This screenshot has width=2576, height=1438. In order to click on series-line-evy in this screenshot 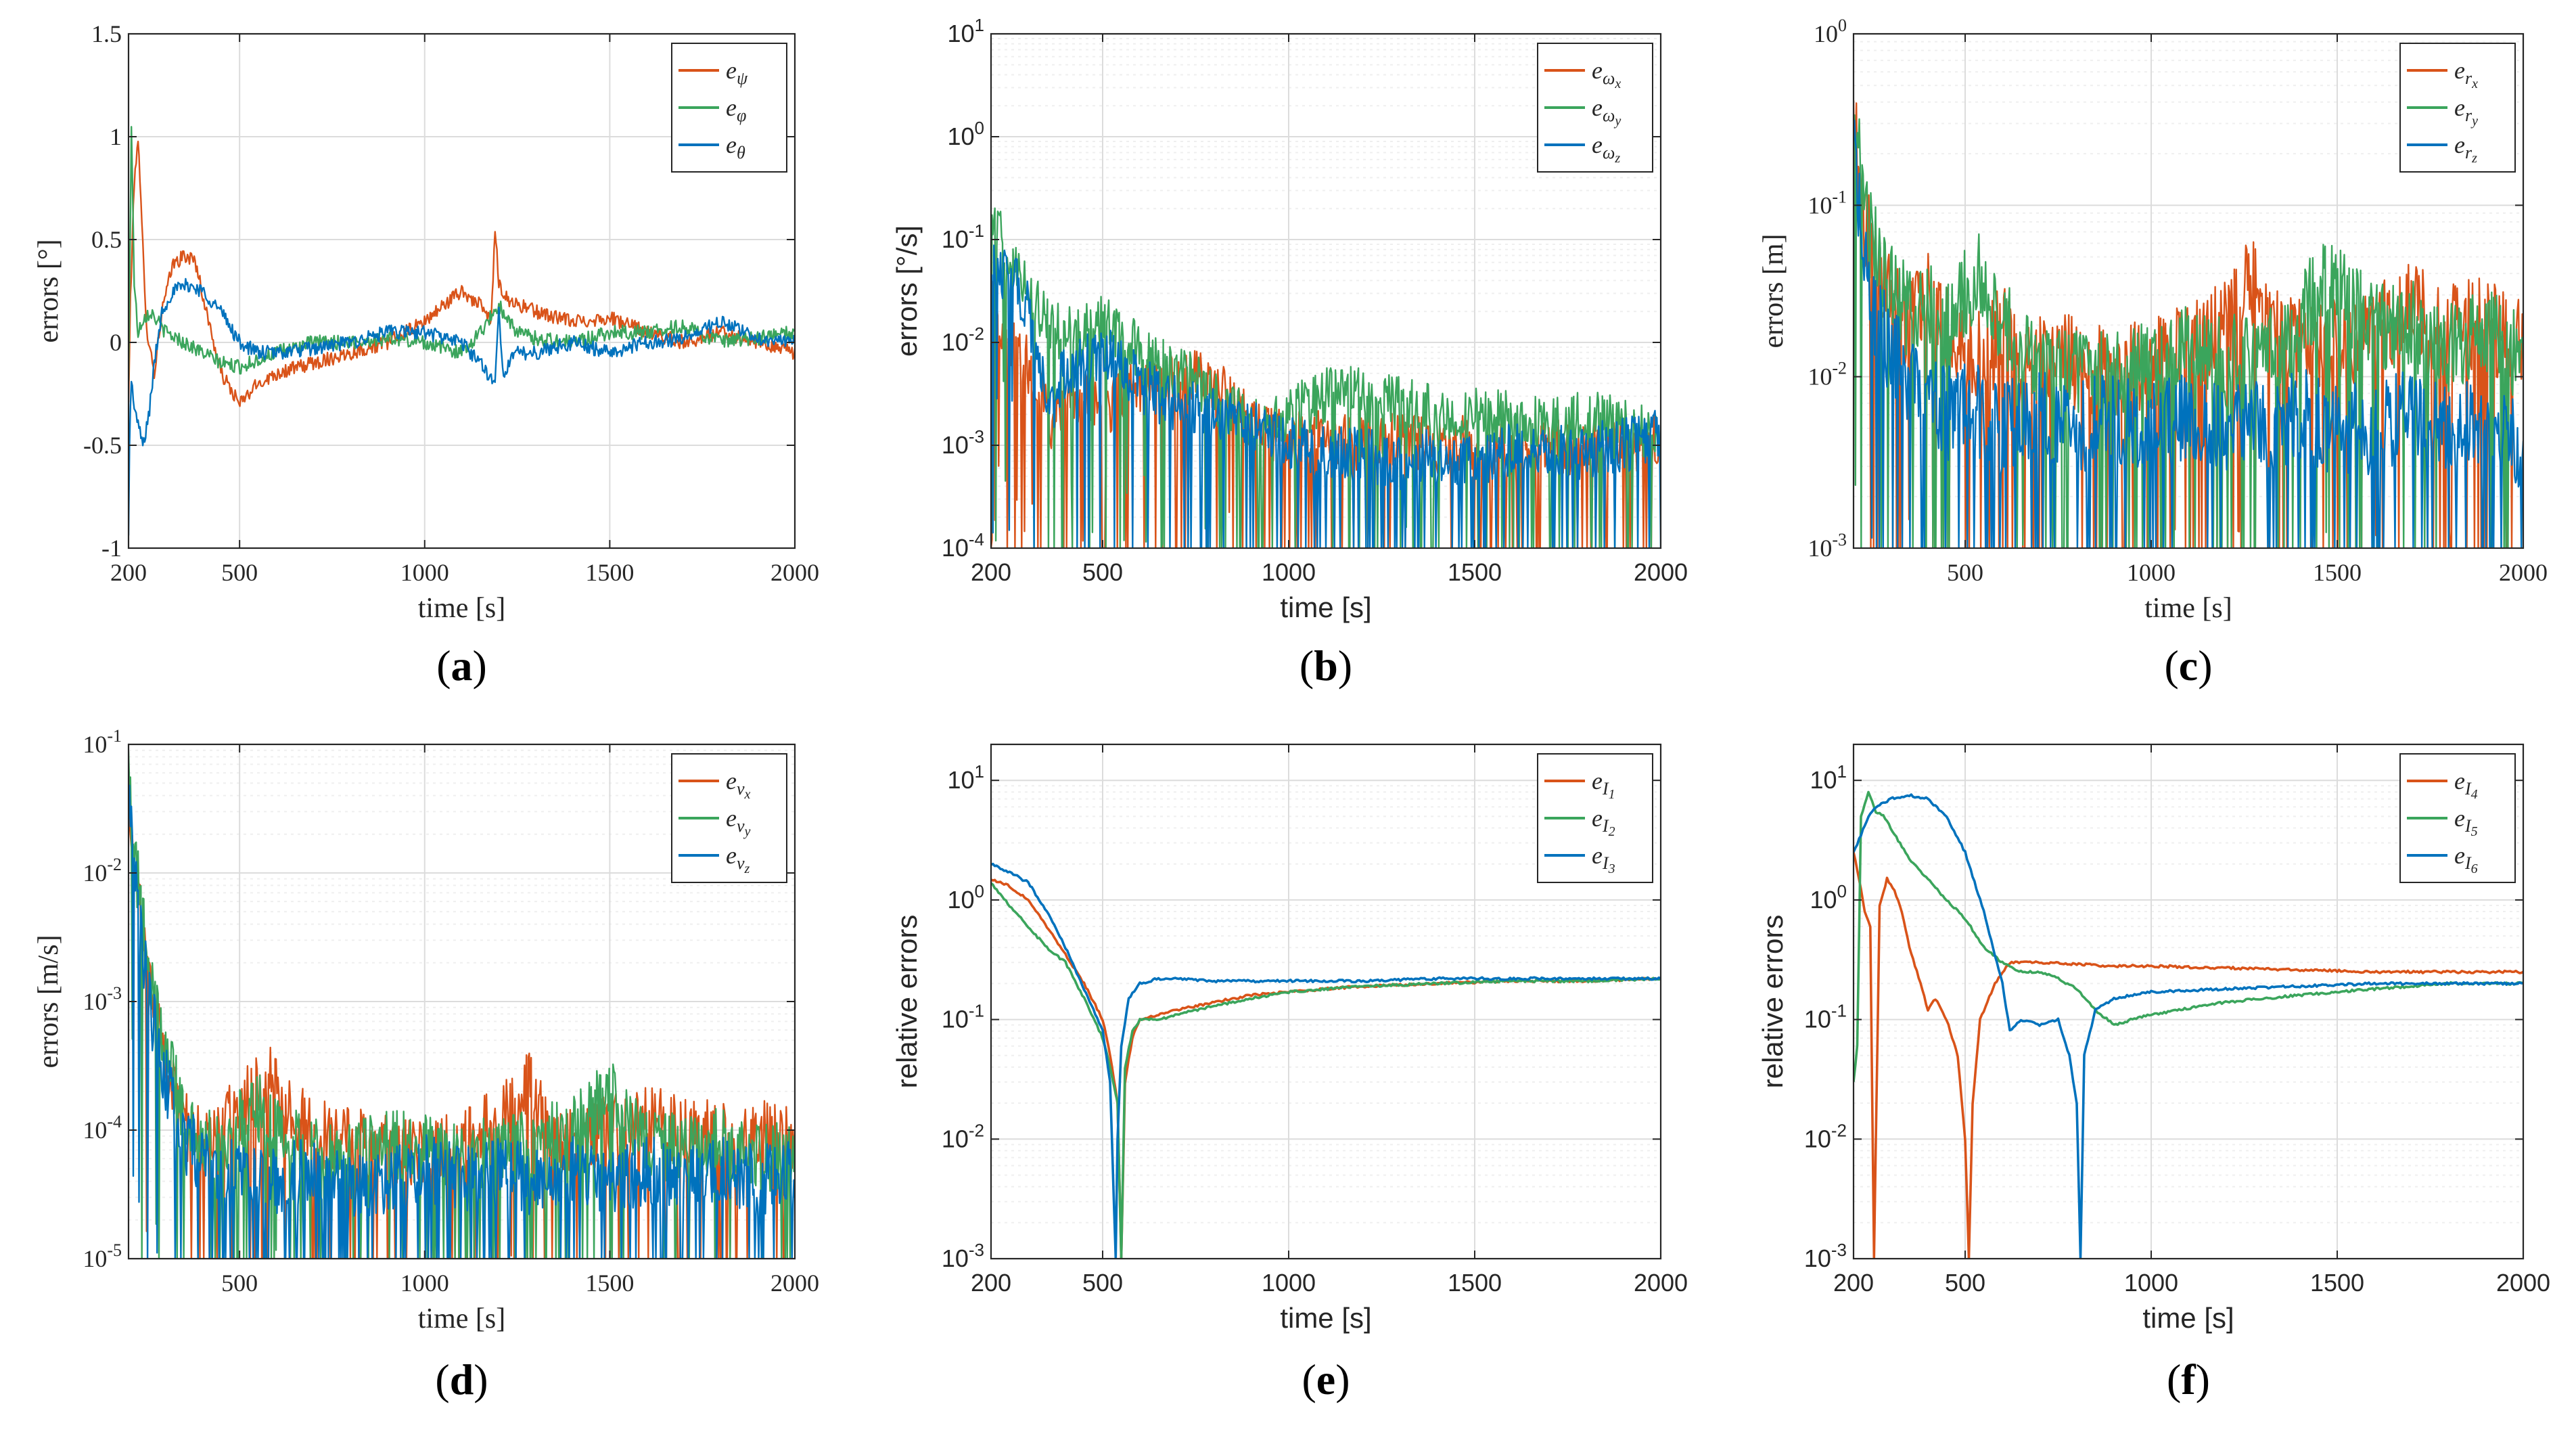, I will do `click(462, 1005)`.